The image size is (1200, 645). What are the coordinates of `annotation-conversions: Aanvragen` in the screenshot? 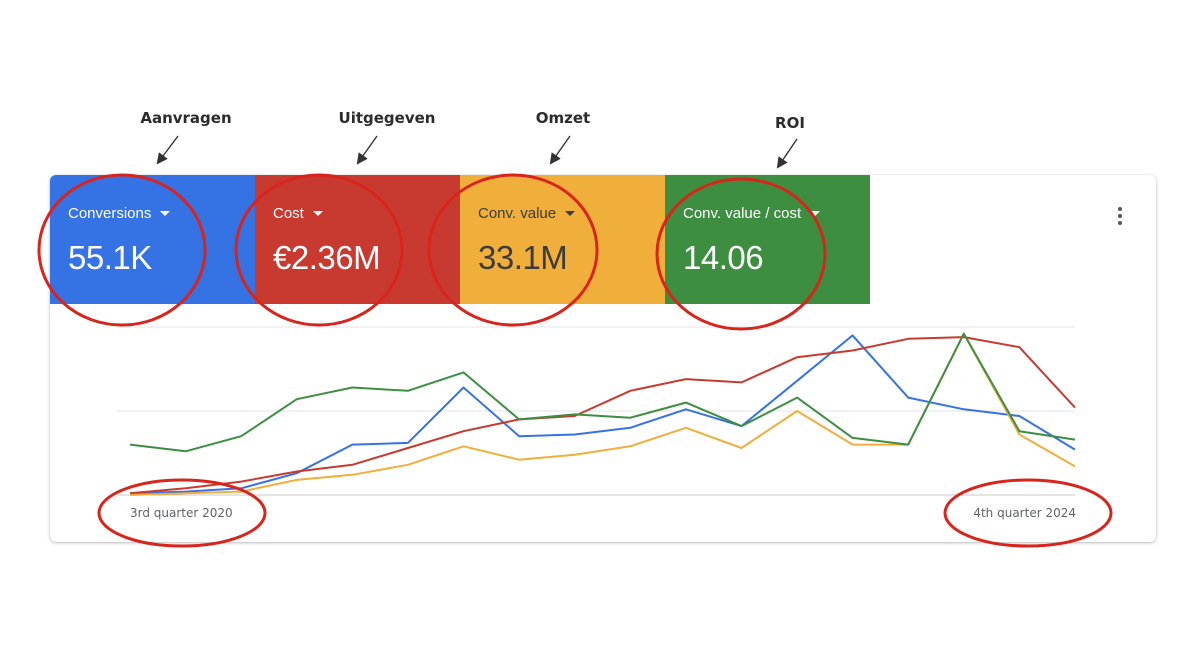 It's located at (186, 118).